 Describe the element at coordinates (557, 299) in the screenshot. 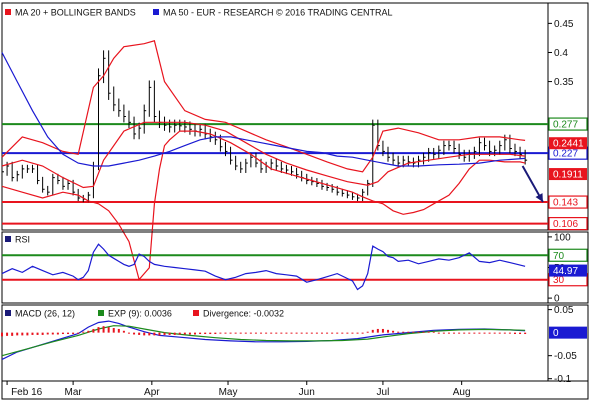

I see `y-tick-label: 0` at that location.